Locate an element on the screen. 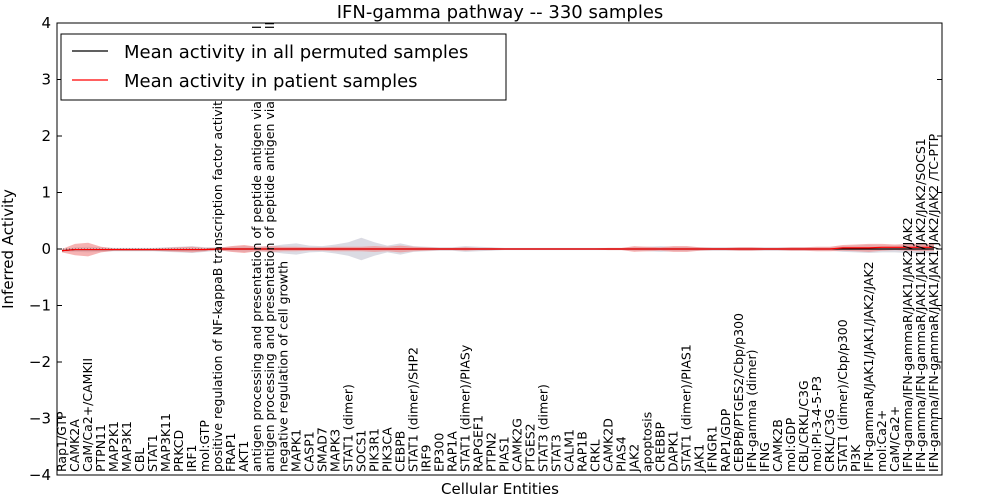  entity-label: IFNGR1 is located at coordinates (712, 448).